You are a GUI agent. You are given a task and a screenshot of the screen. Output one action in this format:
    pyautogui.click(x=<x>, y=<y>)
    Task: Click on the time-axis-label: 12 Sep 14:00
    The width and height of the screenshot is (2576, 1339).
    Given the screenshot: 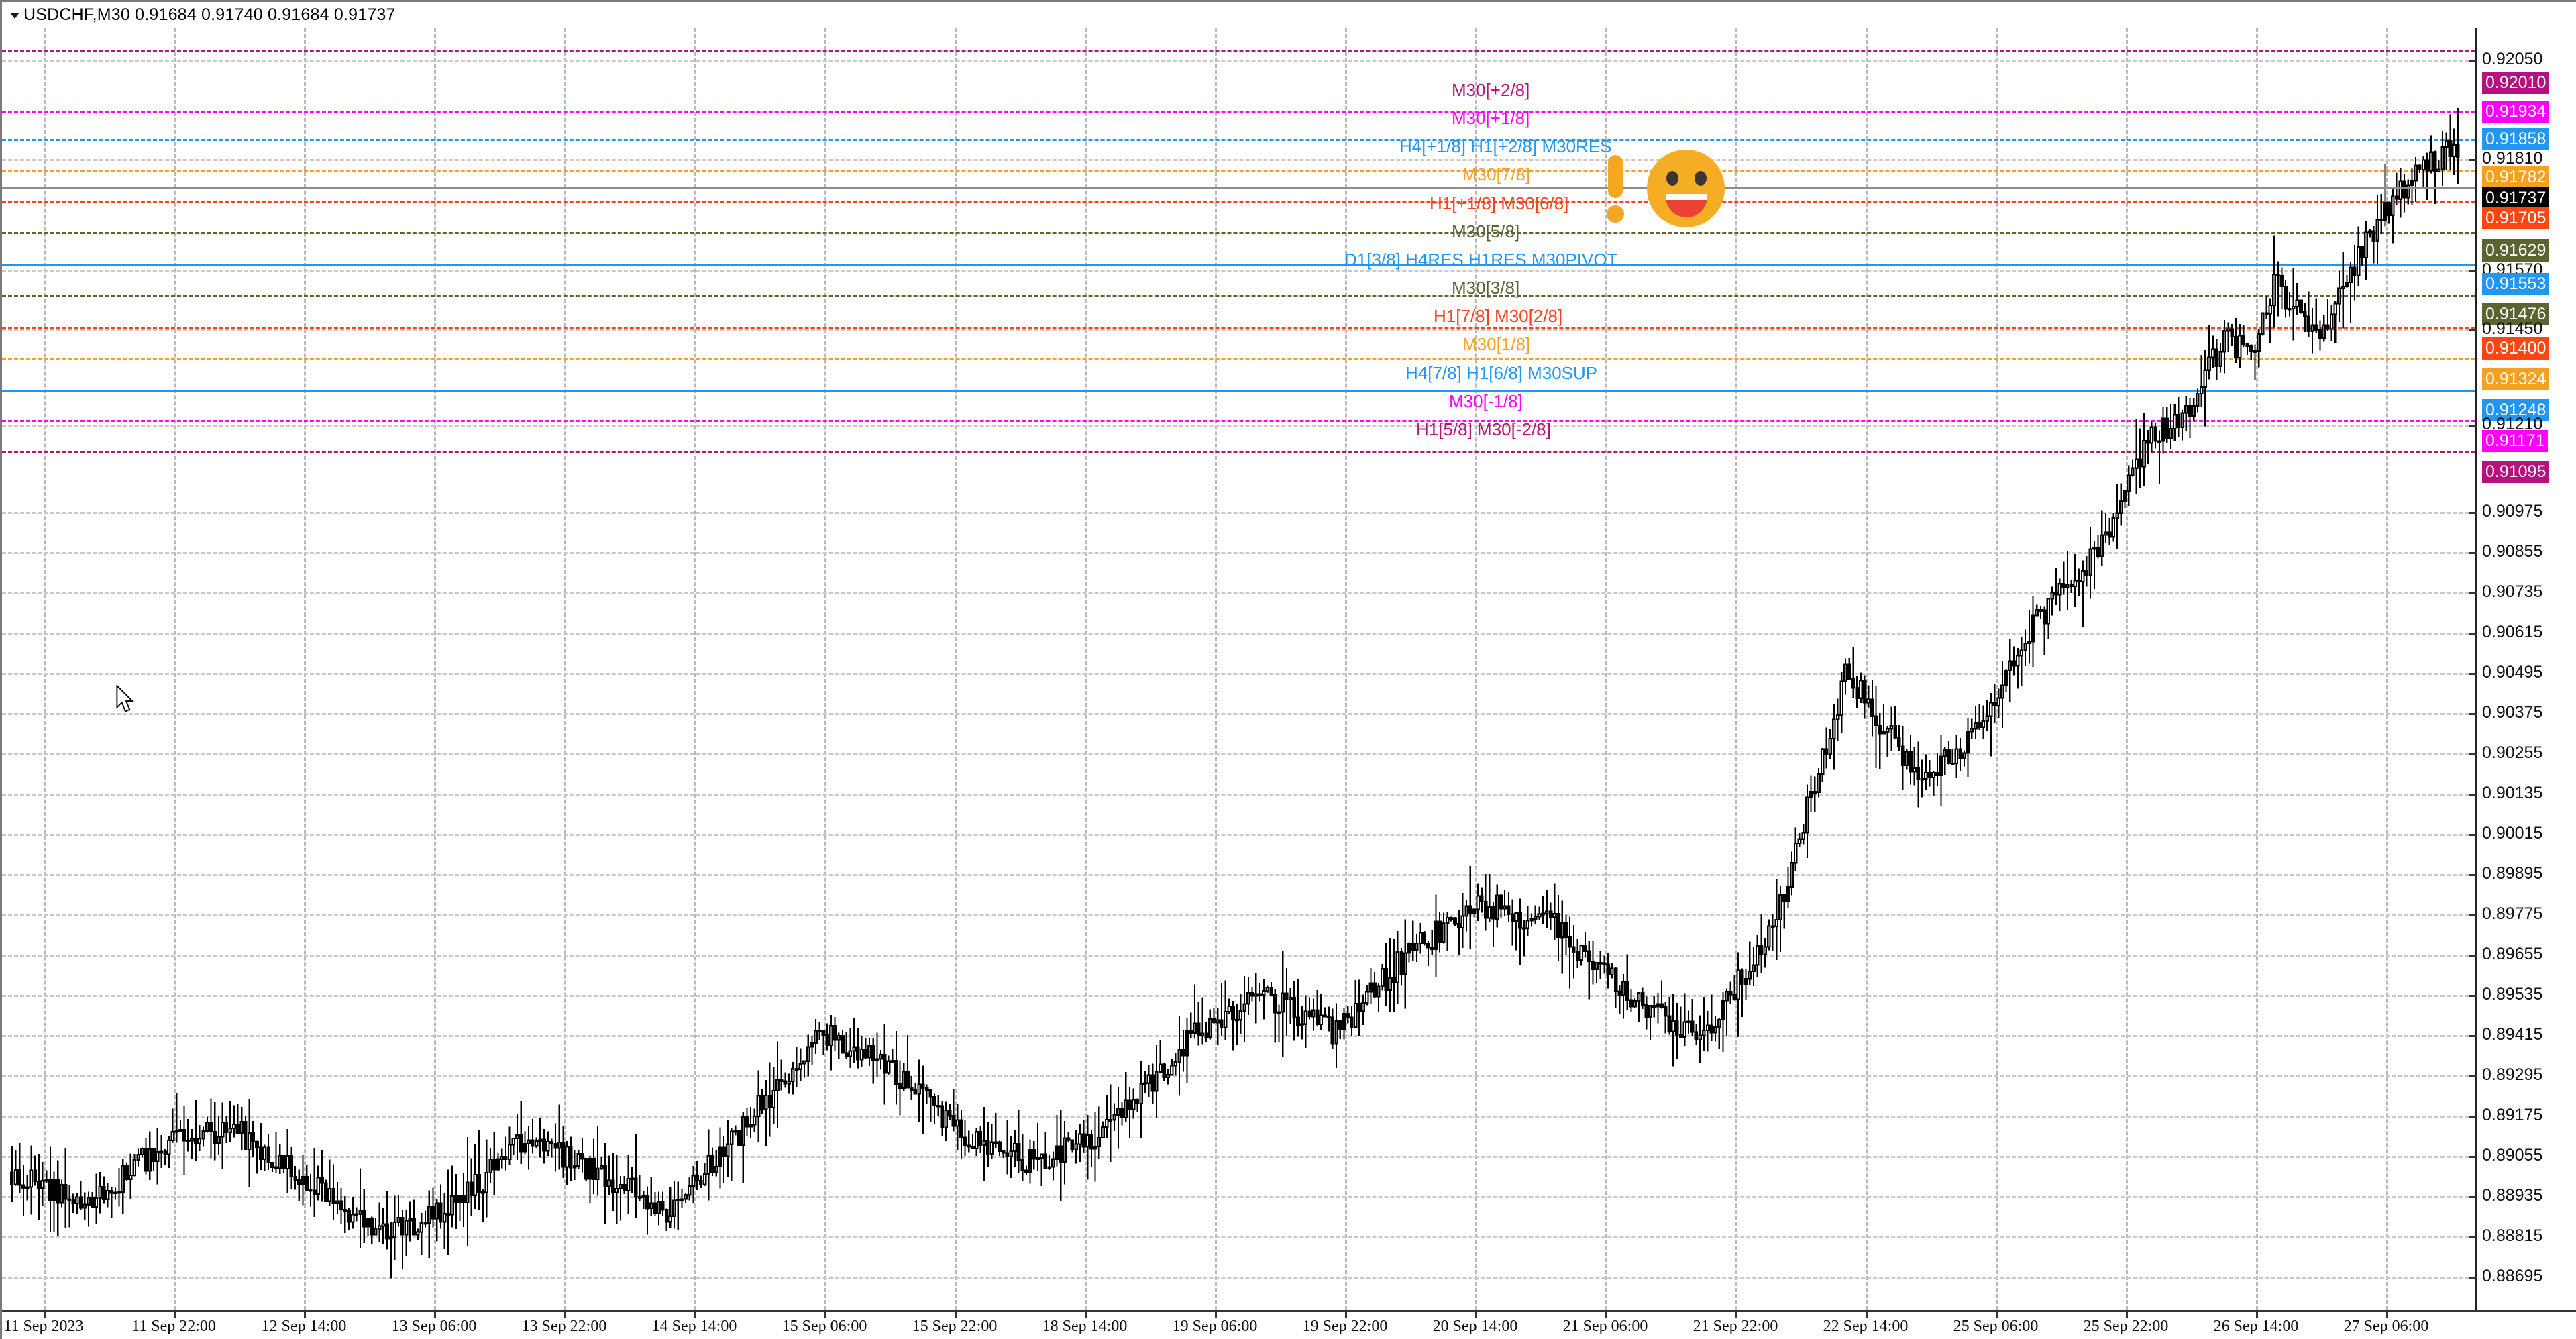 What is the action you would take?
    pyautogui.click(x=304, y=1326)
    